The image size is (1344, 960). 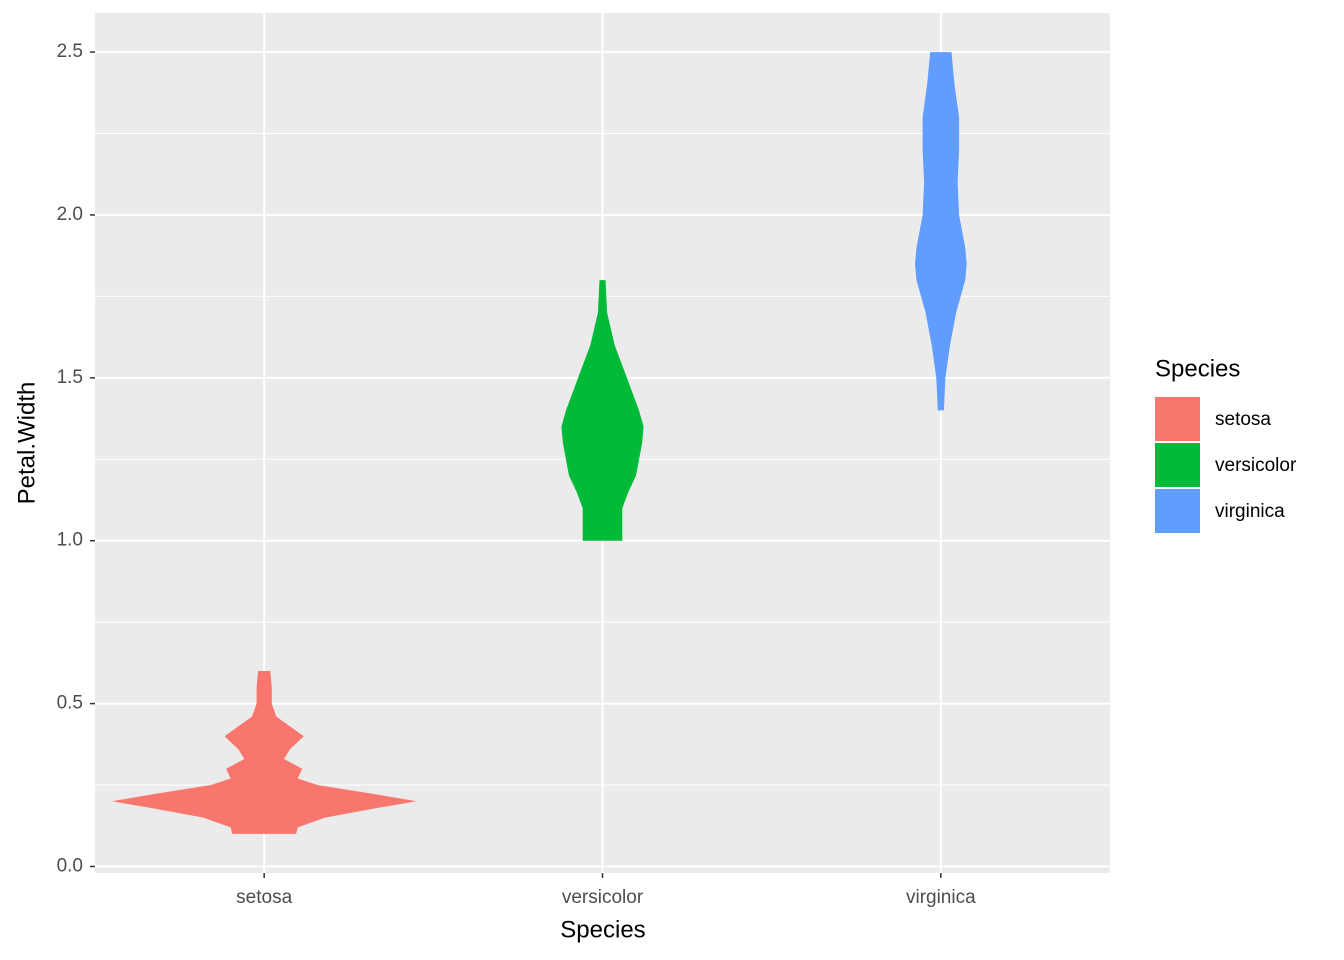 What do you see at coordinates (1243, 419) in the screenshot?
I see `legend-label: setosa` at bounding box center [1243, 419].